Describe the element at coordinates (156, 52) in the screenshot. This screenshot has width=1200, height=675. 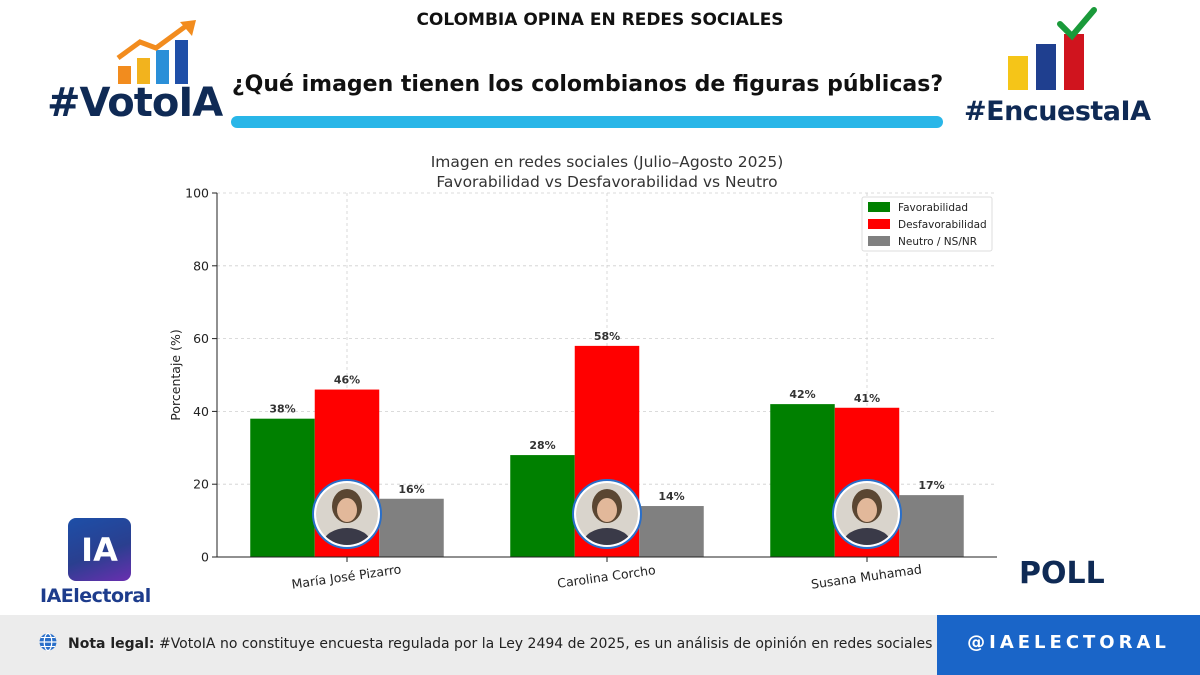
I see `chart-growth-logo-icon` at that location.